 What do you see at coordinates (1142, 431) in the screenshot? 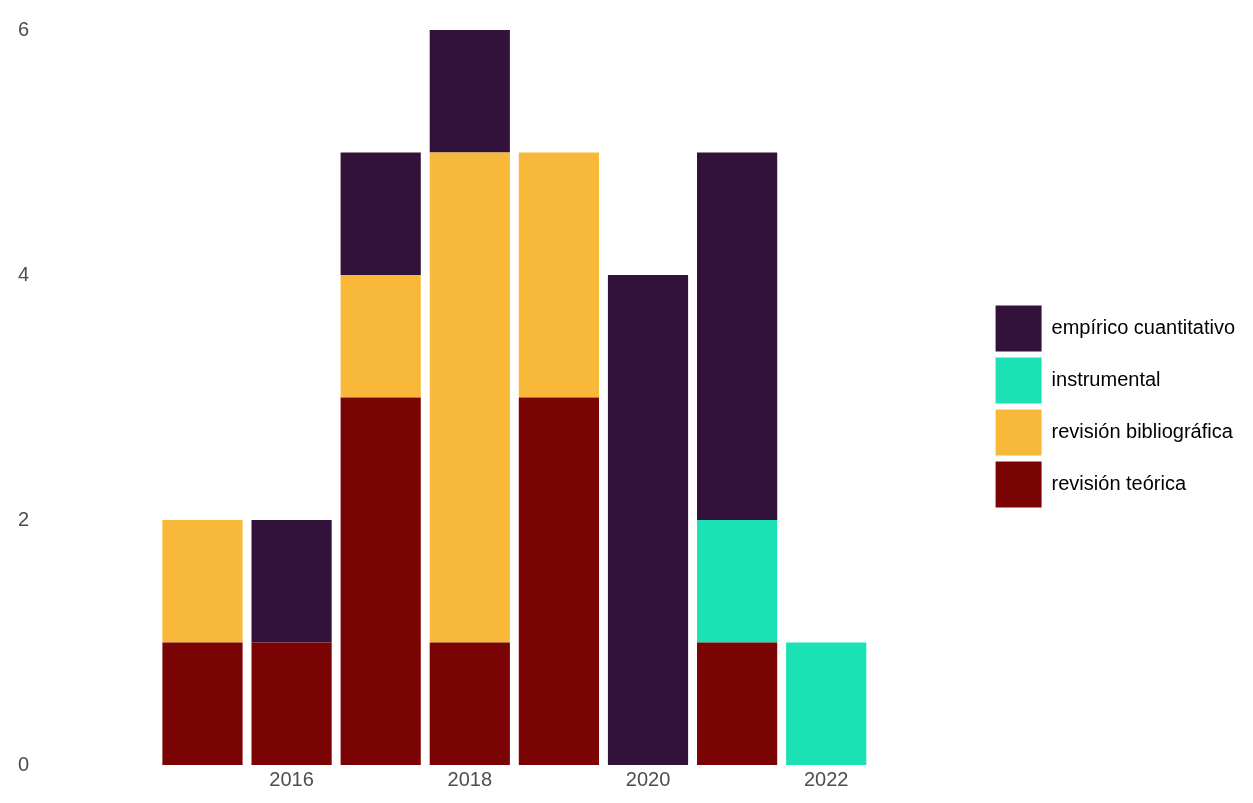
I see `legend-label: revisión bibliográfica` at bounding box center [1142, 431].